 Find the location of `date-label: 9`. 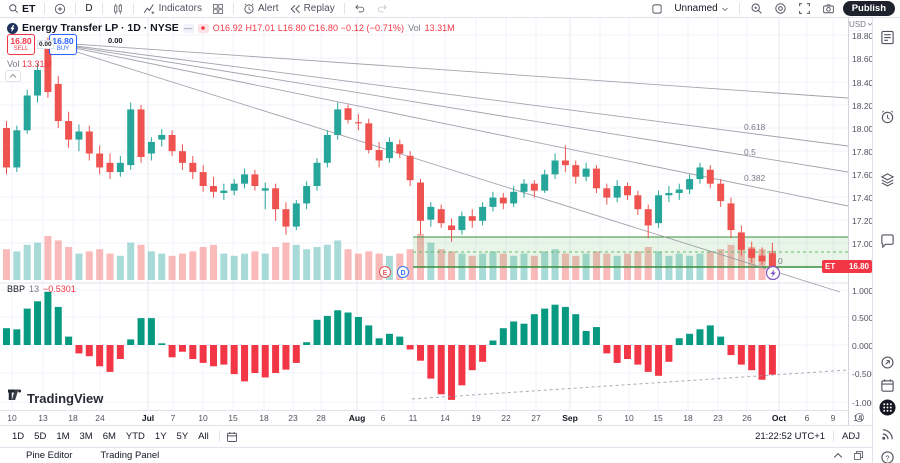

date-label: 9 is located at coordinates (833, 418).